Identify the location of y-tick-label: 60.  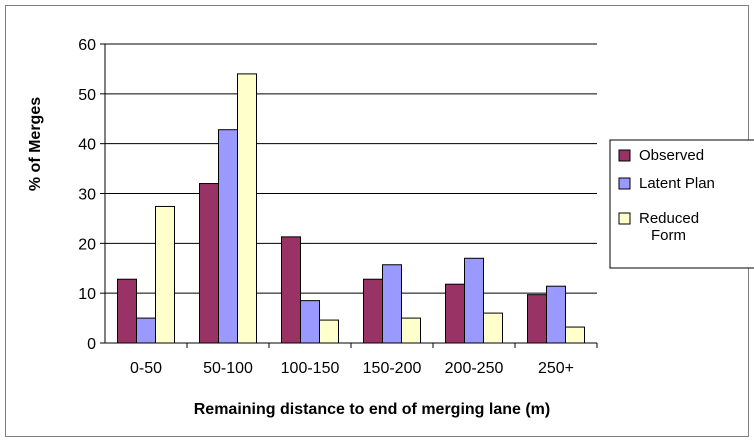
(87, 45).